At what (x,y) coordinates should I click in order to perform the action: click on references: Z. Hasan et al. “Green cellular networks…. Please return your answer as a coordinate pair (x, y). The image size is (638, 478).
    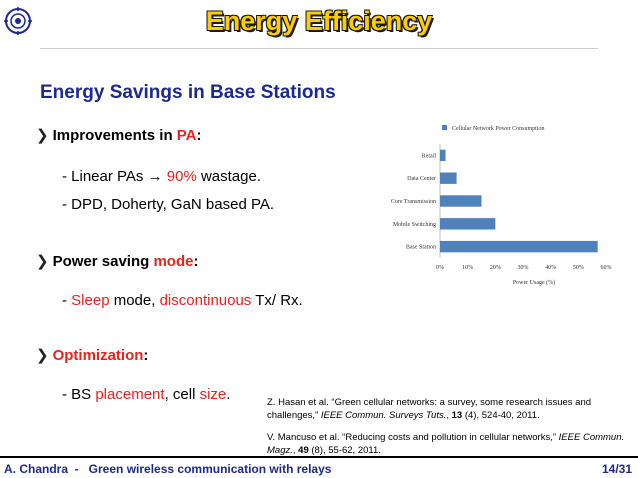
    Looking at the image, I should click on (450, 431).